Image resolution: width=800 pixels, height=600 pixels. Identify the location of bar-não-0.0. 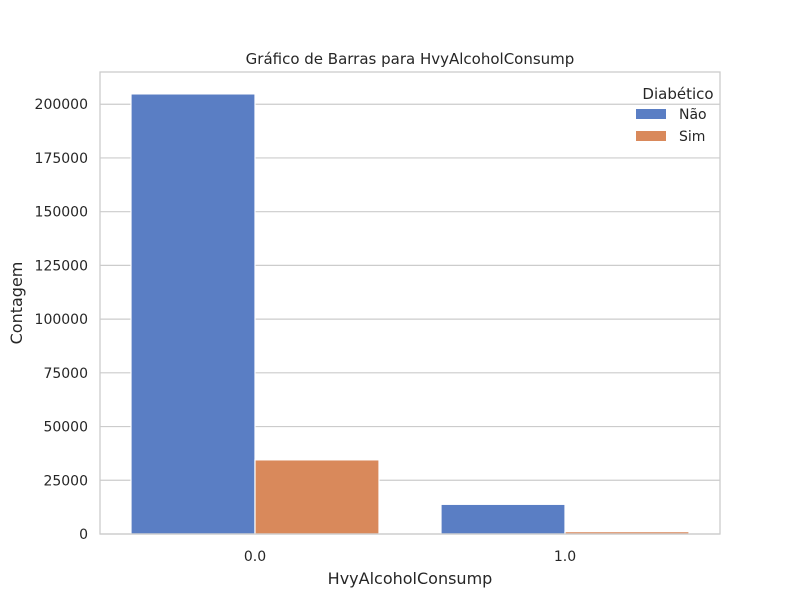
(193, 314).